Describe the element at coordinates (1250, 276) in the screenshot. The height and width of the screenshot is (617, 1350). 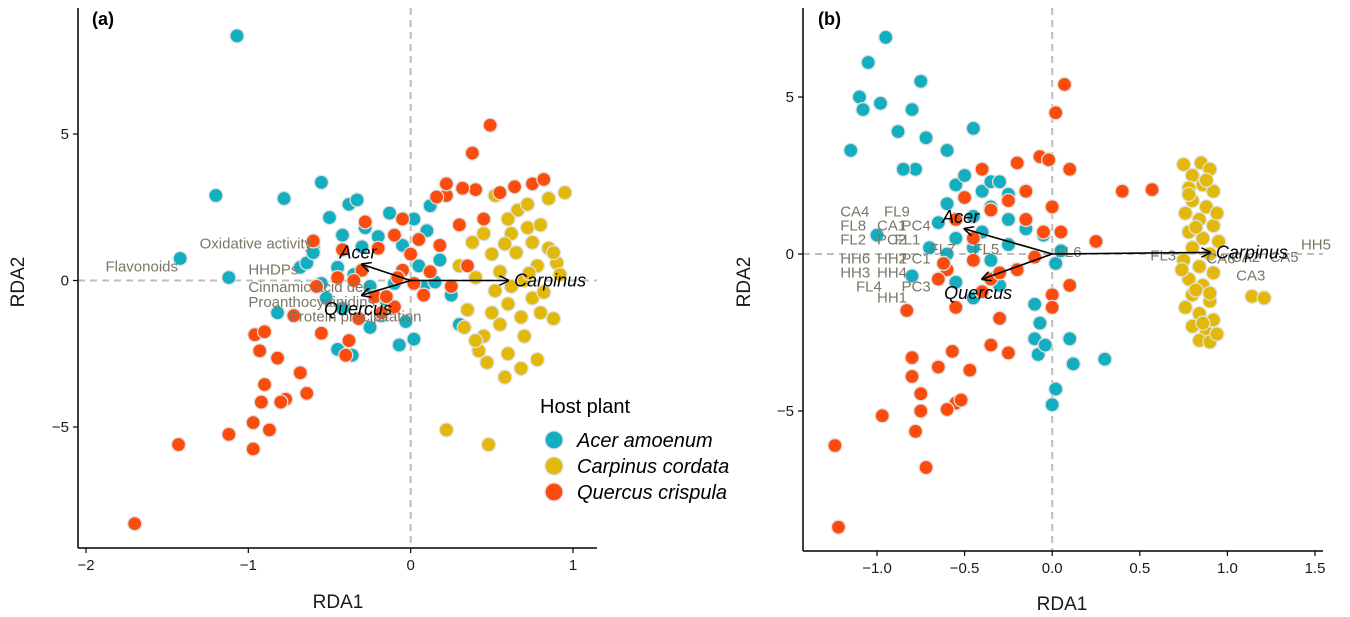
I see `variable-label-ca3: CA3` at that location.